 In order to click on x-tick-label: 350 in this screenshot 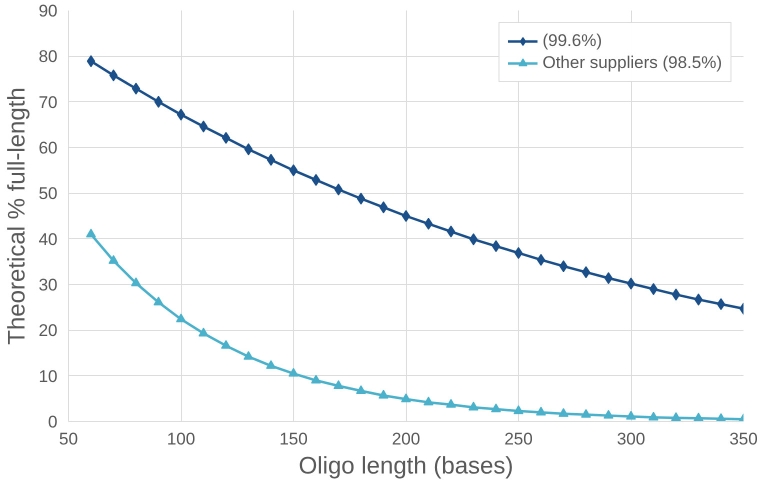, I will do `click(743, 439)`.